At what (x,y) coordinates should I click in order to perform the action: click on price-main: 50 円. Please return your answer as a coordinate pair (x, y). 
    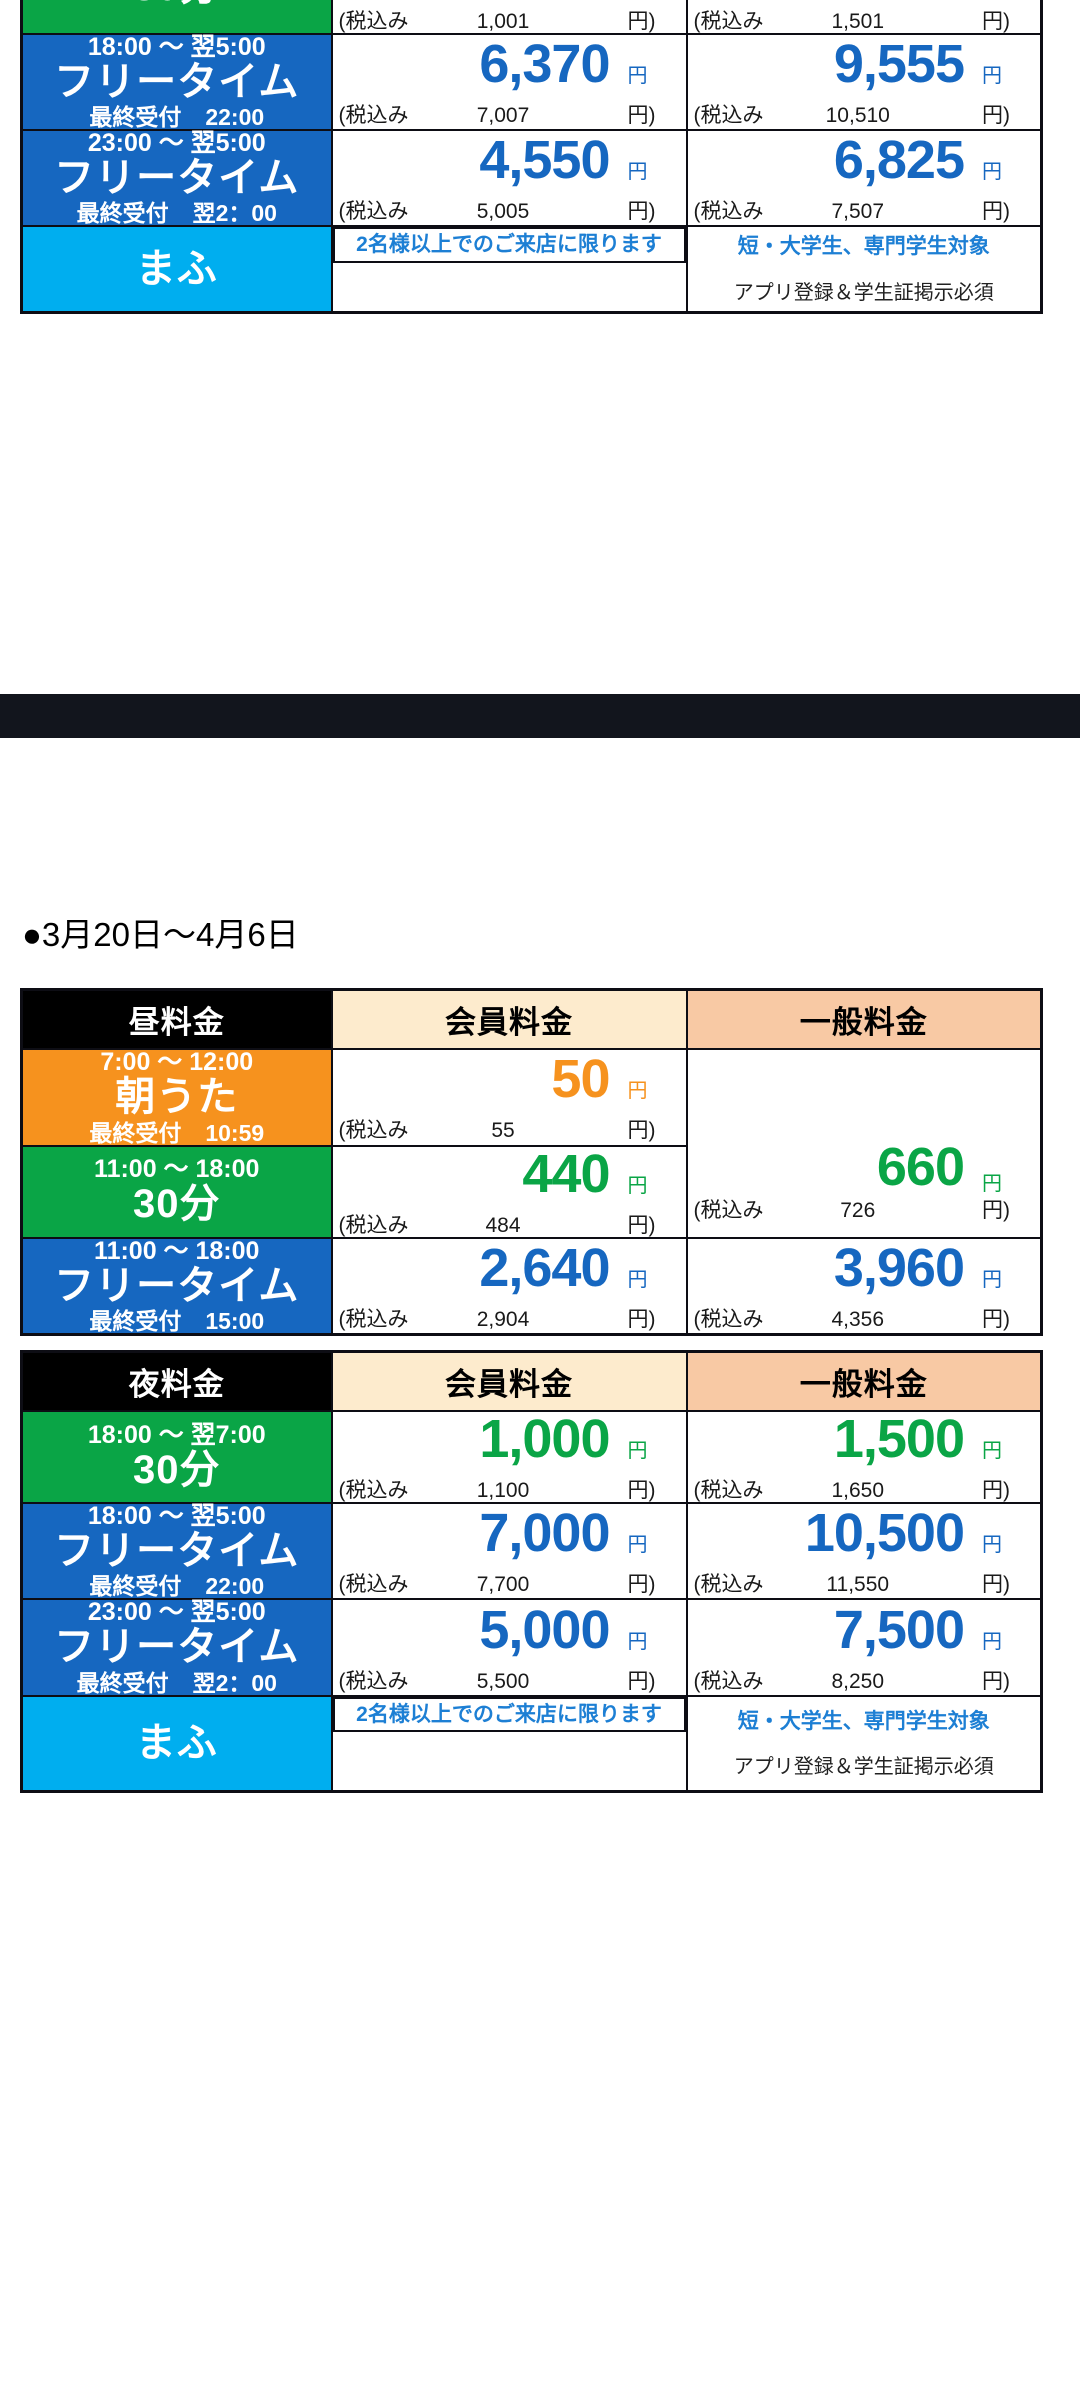
    Looking at the image, I should click on (509, 1083).